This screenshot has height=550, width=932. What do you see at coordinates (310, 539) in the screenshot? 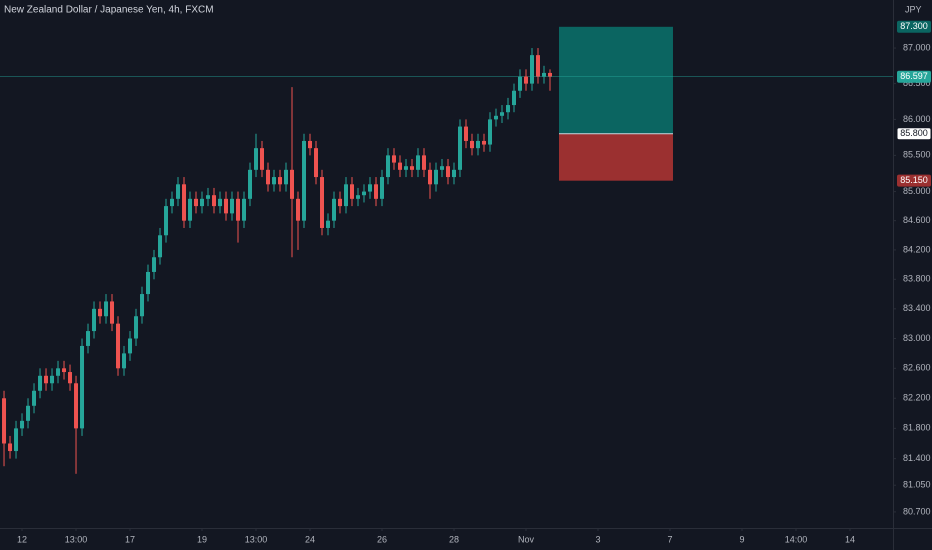
I see `x-tick-label: 24` at bounding box center [310, 539].